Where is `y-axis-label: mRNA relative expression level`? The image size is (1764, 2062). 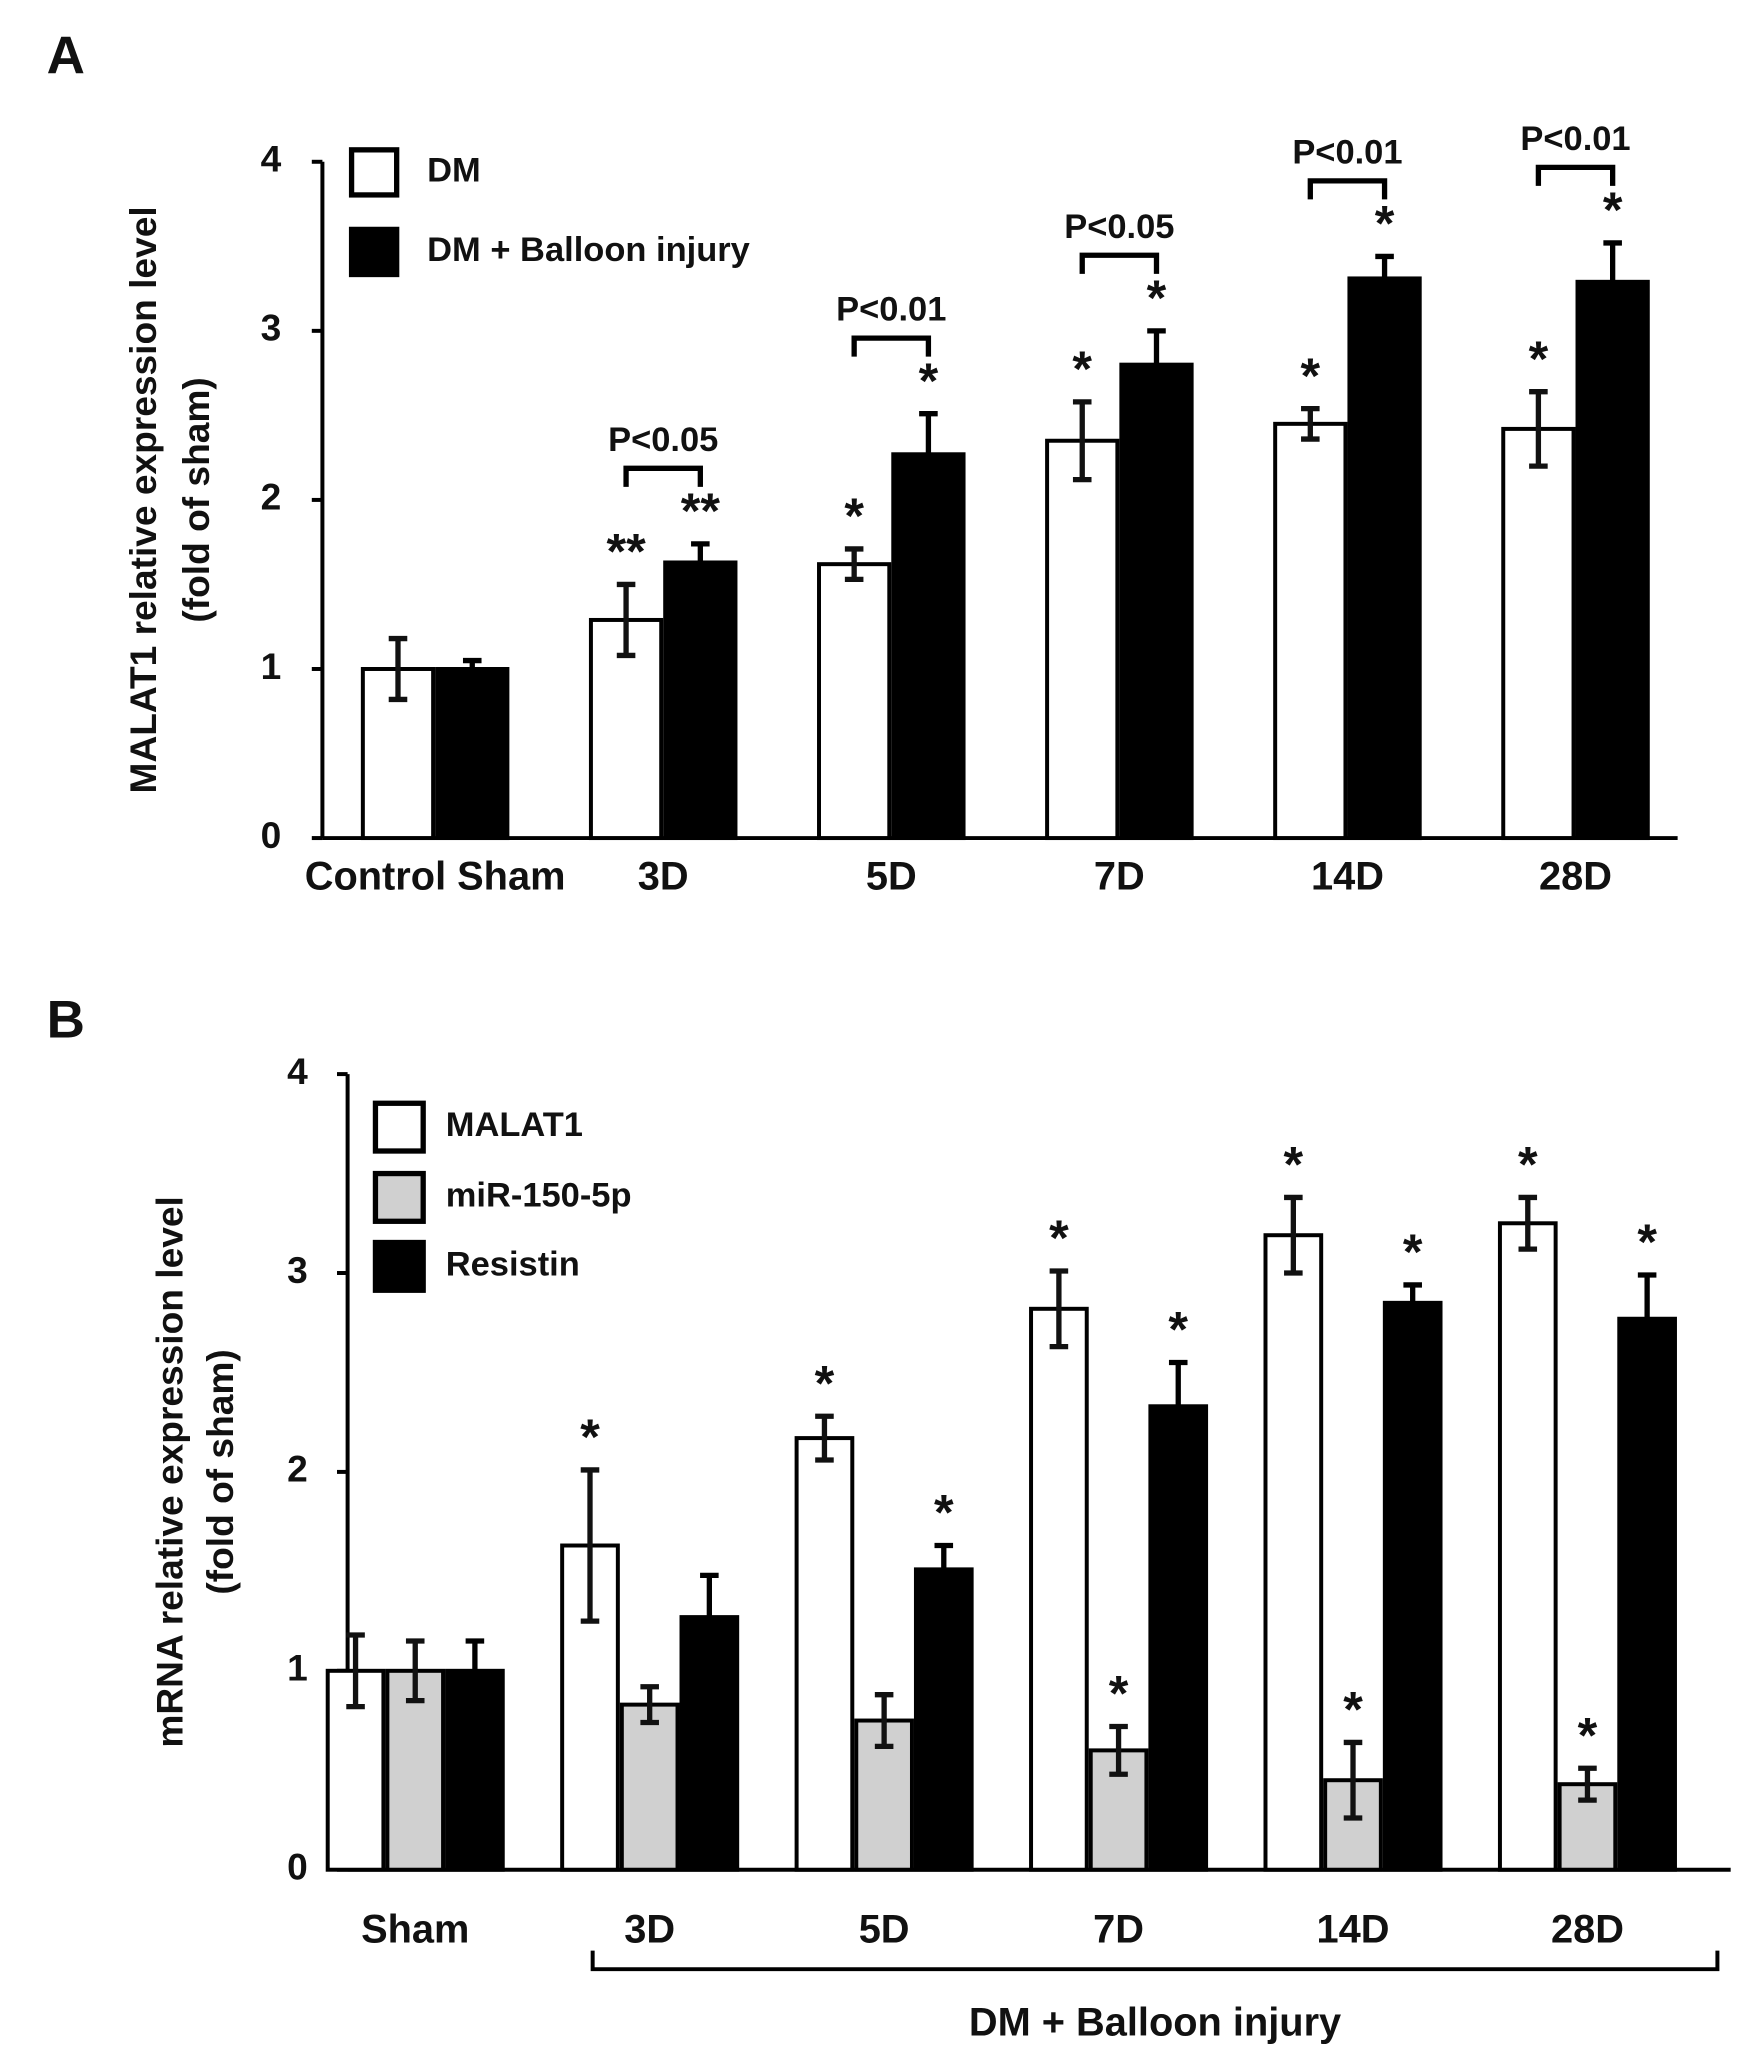 y-axis-label: mRNA relative expression level is located at coordinates (169, 1471).